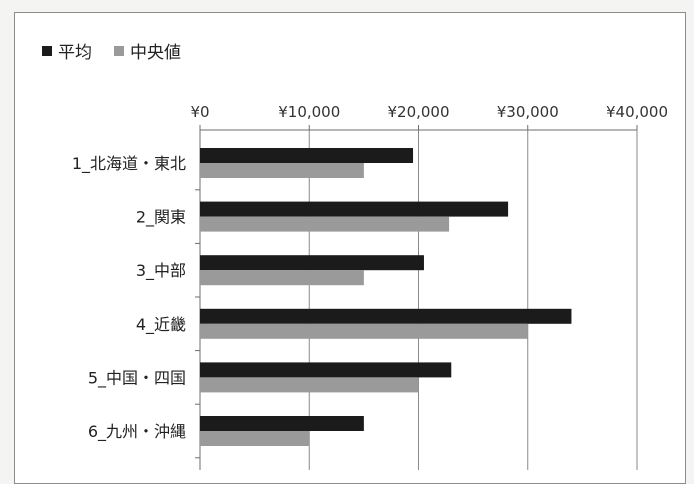  I want to click on x-tick-label: ¥30,000, so click(528, 112).